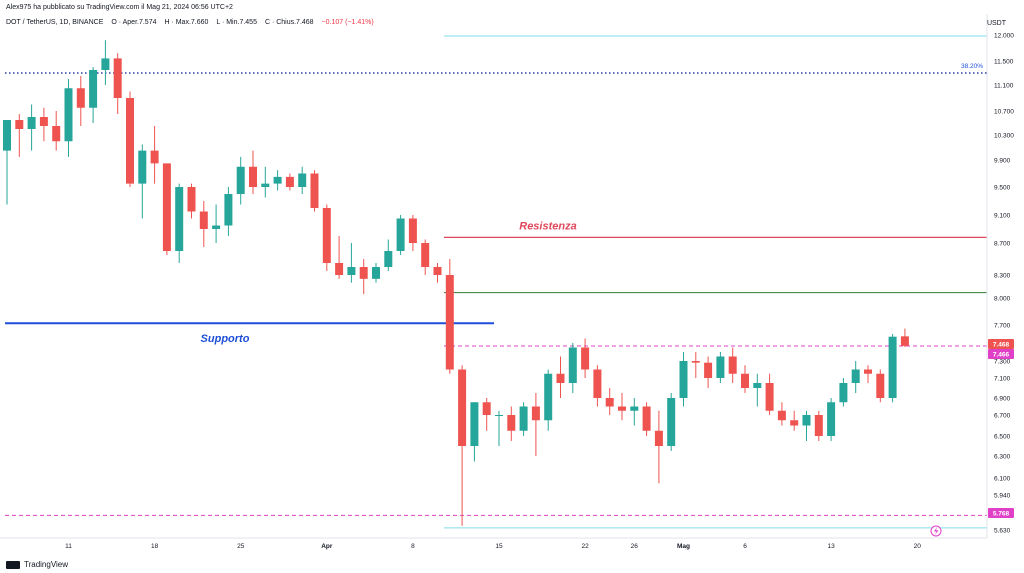  Describe the element at coordinates (585, 546) in the screenshot. I see `time-tick-label: 22` at that location.